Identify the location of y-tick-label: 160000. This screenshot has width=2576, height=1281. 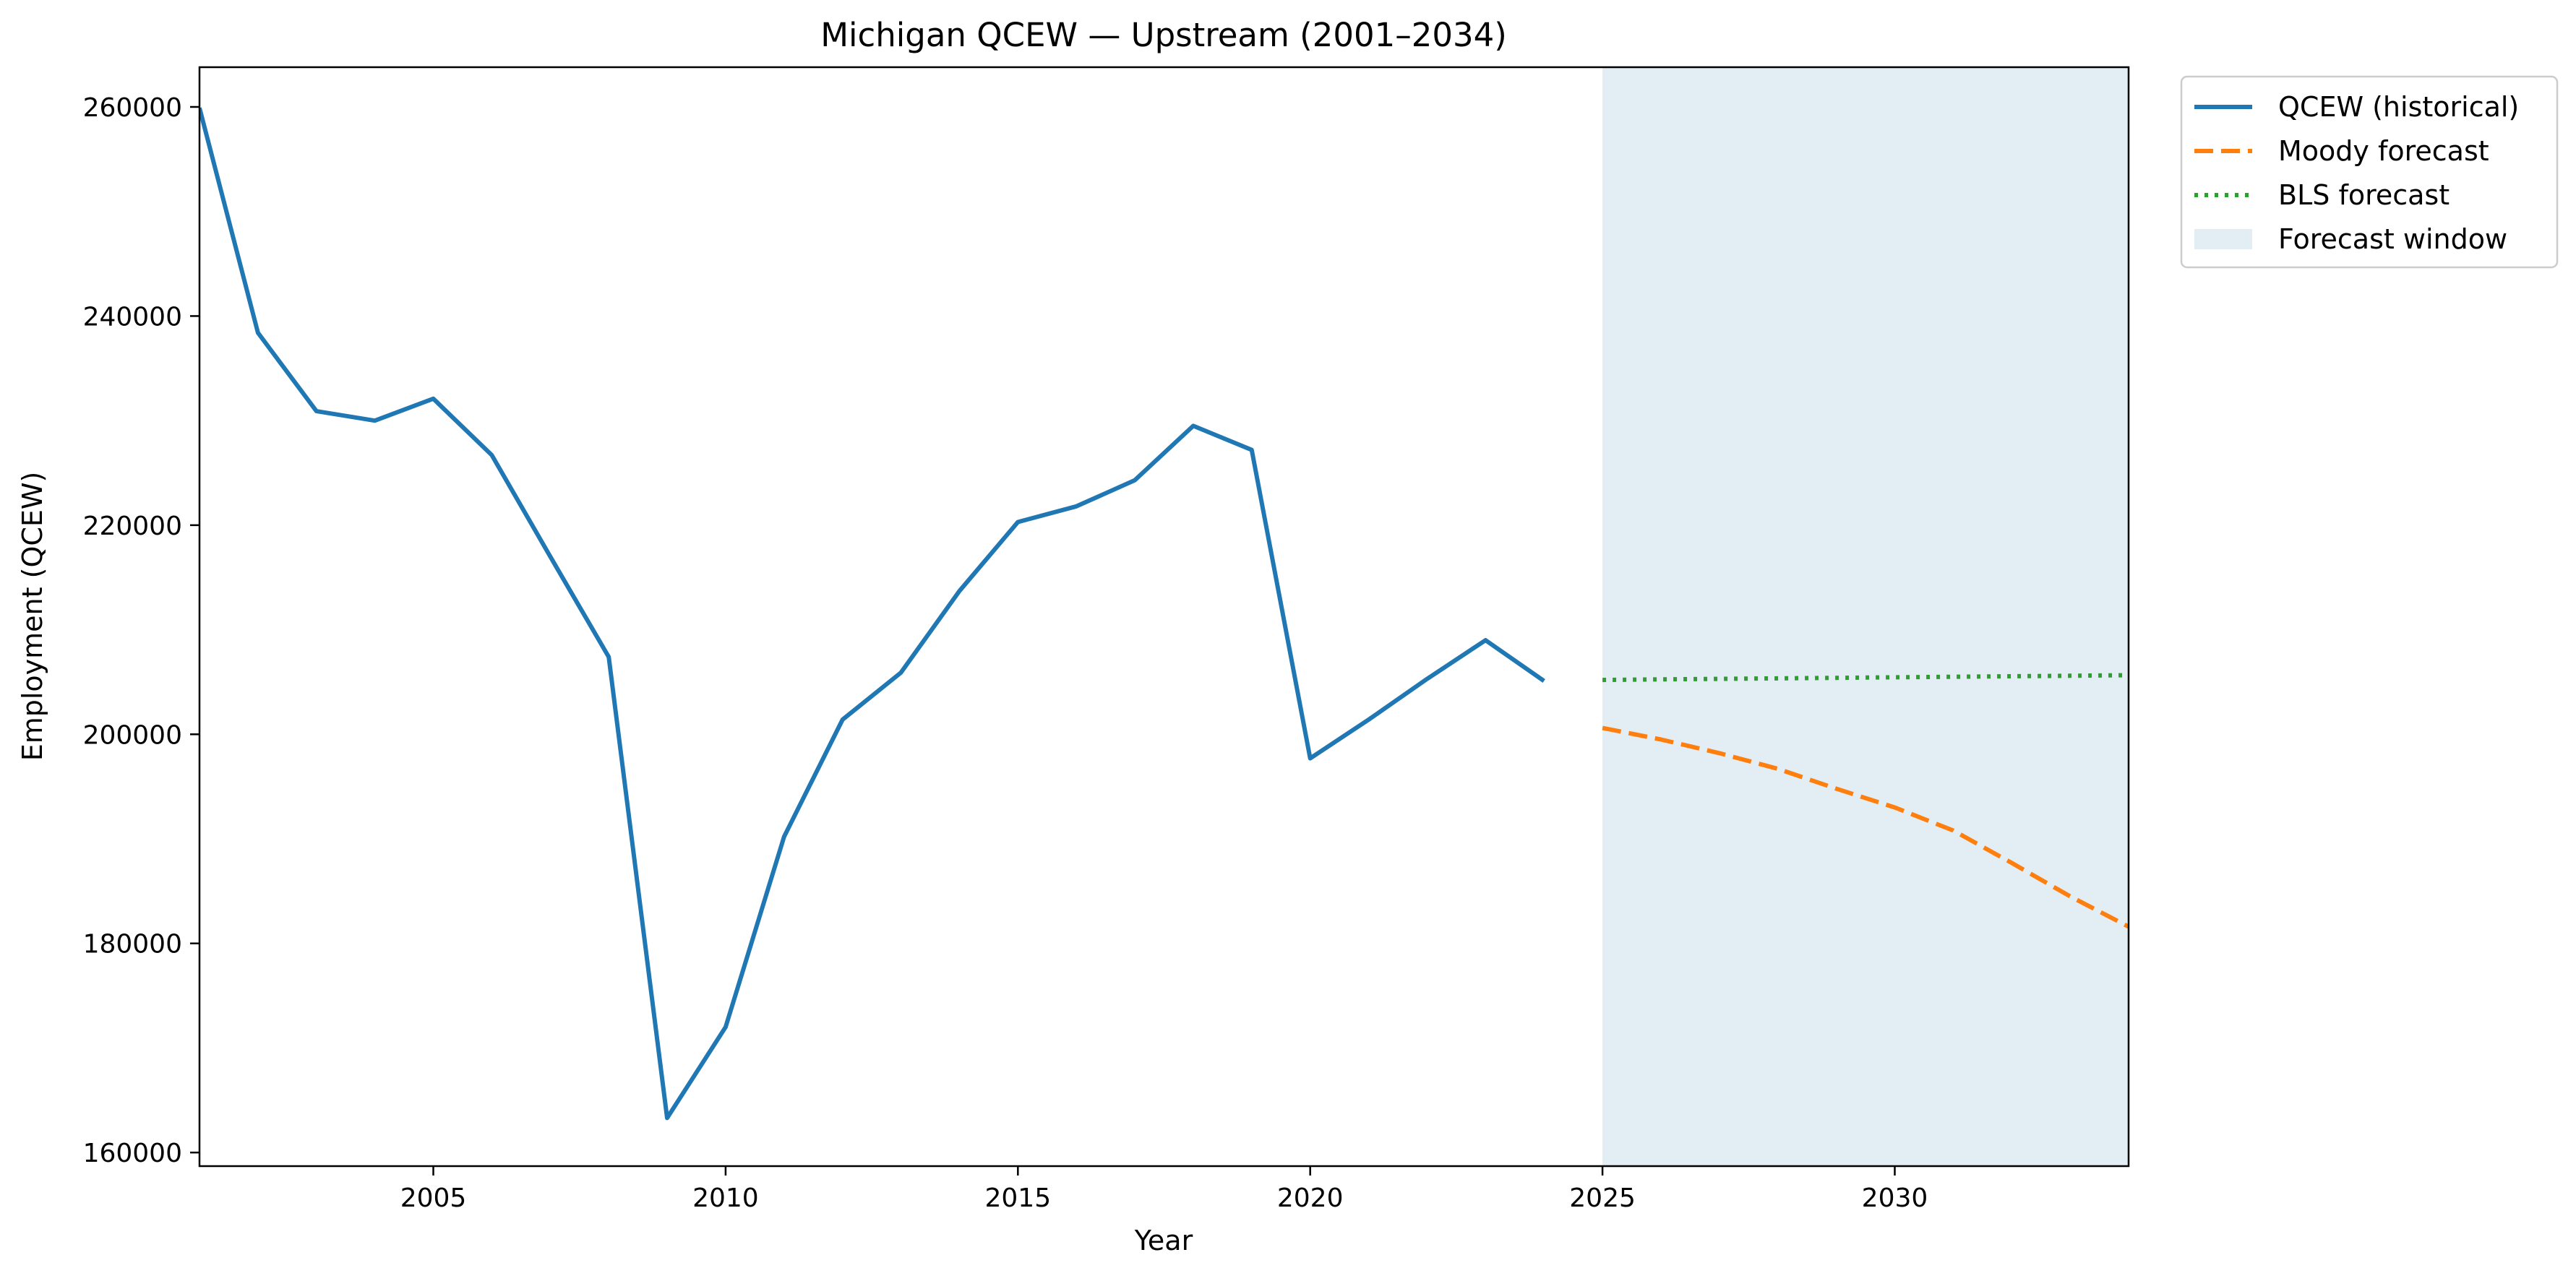
(132, 1153).